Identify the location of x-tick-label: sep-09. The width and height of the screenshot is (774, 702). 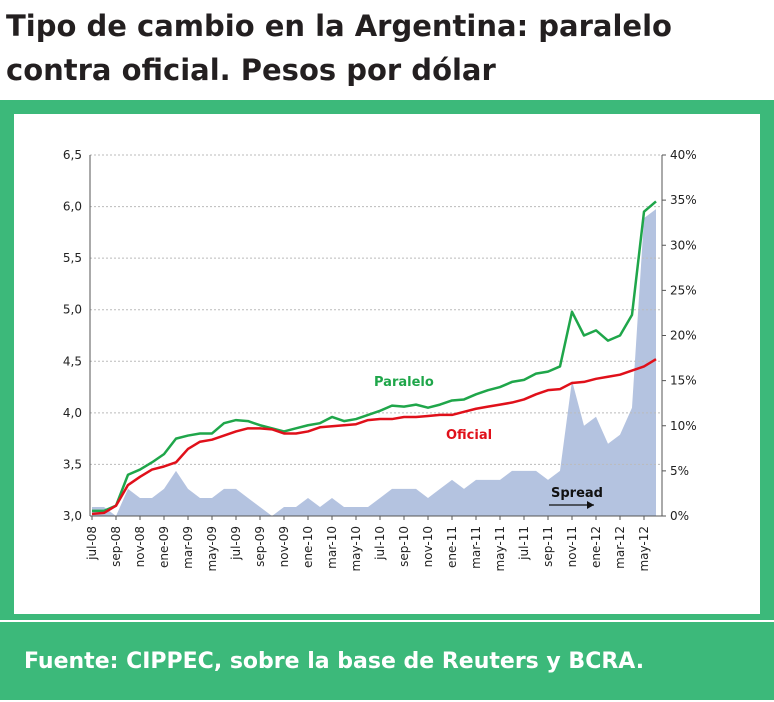
(260, 546).